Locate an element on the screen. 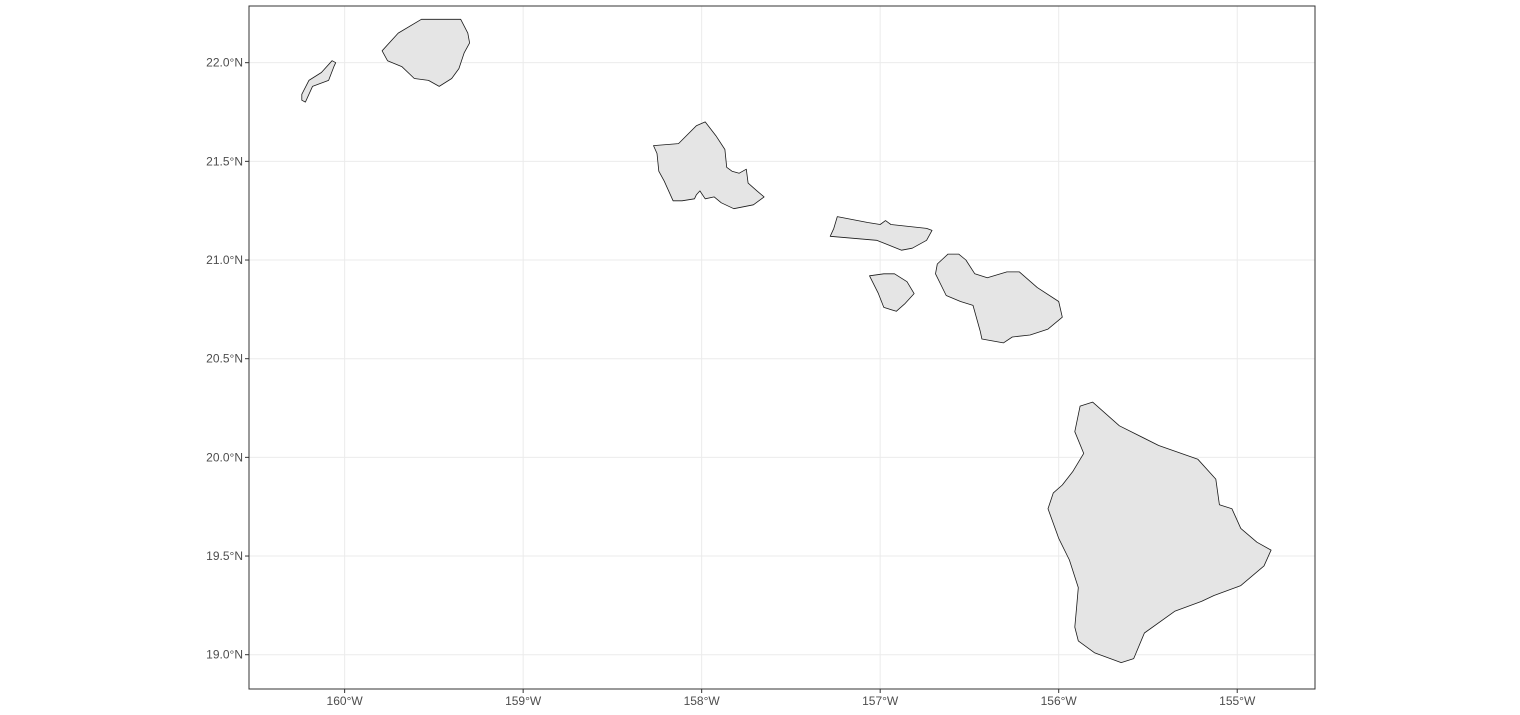 This screenshot has height=715, width=1520. x-tick-label: 156°W is located at coordinates (1059, 701).